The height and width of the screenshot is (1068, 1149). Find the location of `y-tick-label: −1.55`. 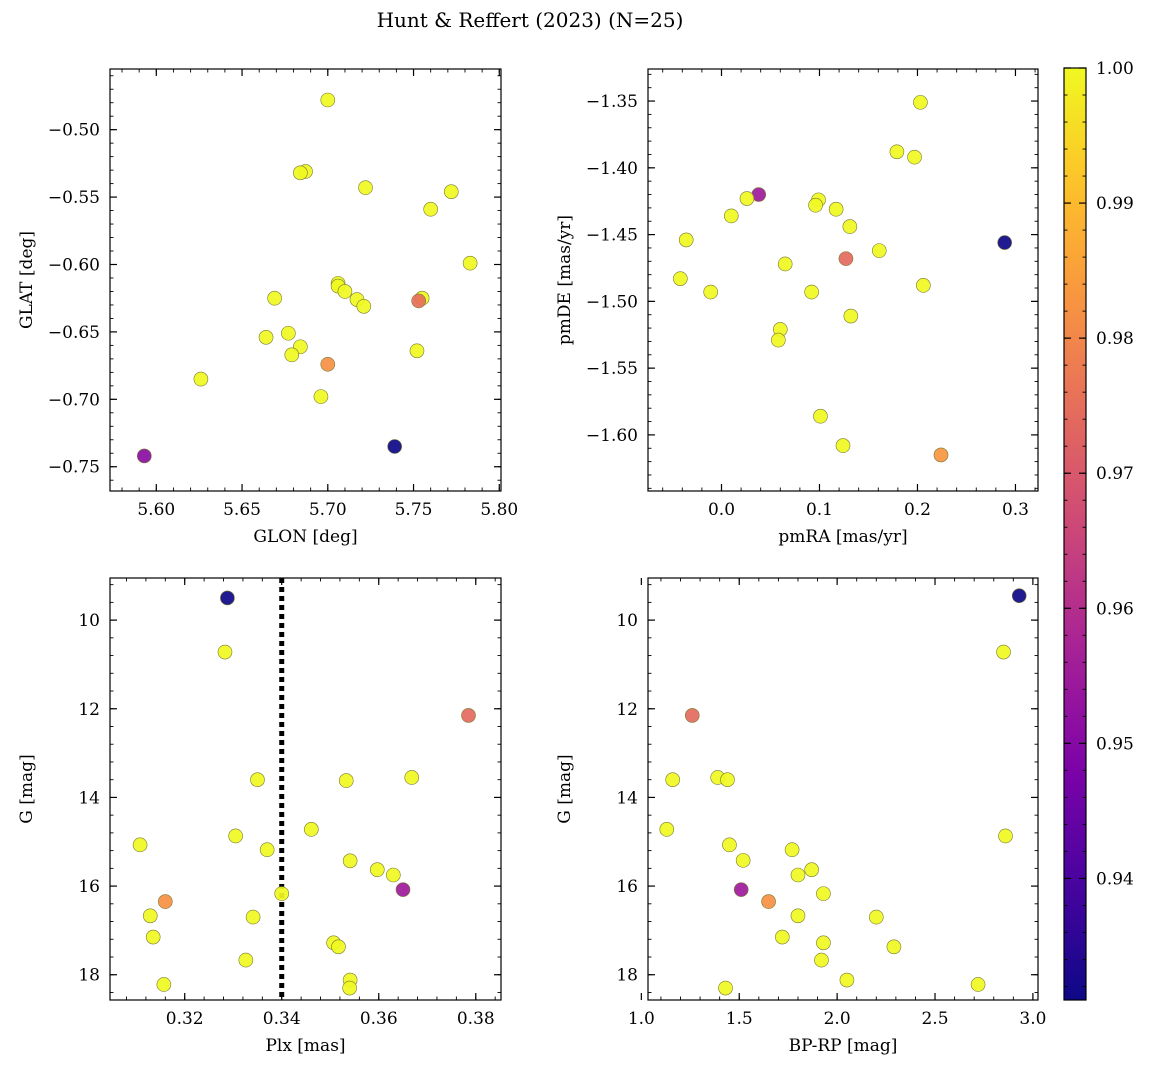

y-tick-label: −1.55 is located at coordinates (612, 369).